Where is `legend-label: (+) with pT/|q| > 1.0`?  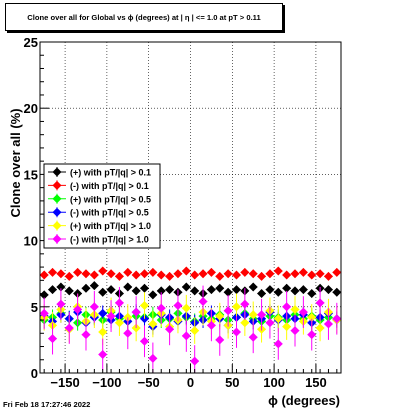 legend-label: (+) with pT/|q| > 1.0 is located at coordinates (110, 226).